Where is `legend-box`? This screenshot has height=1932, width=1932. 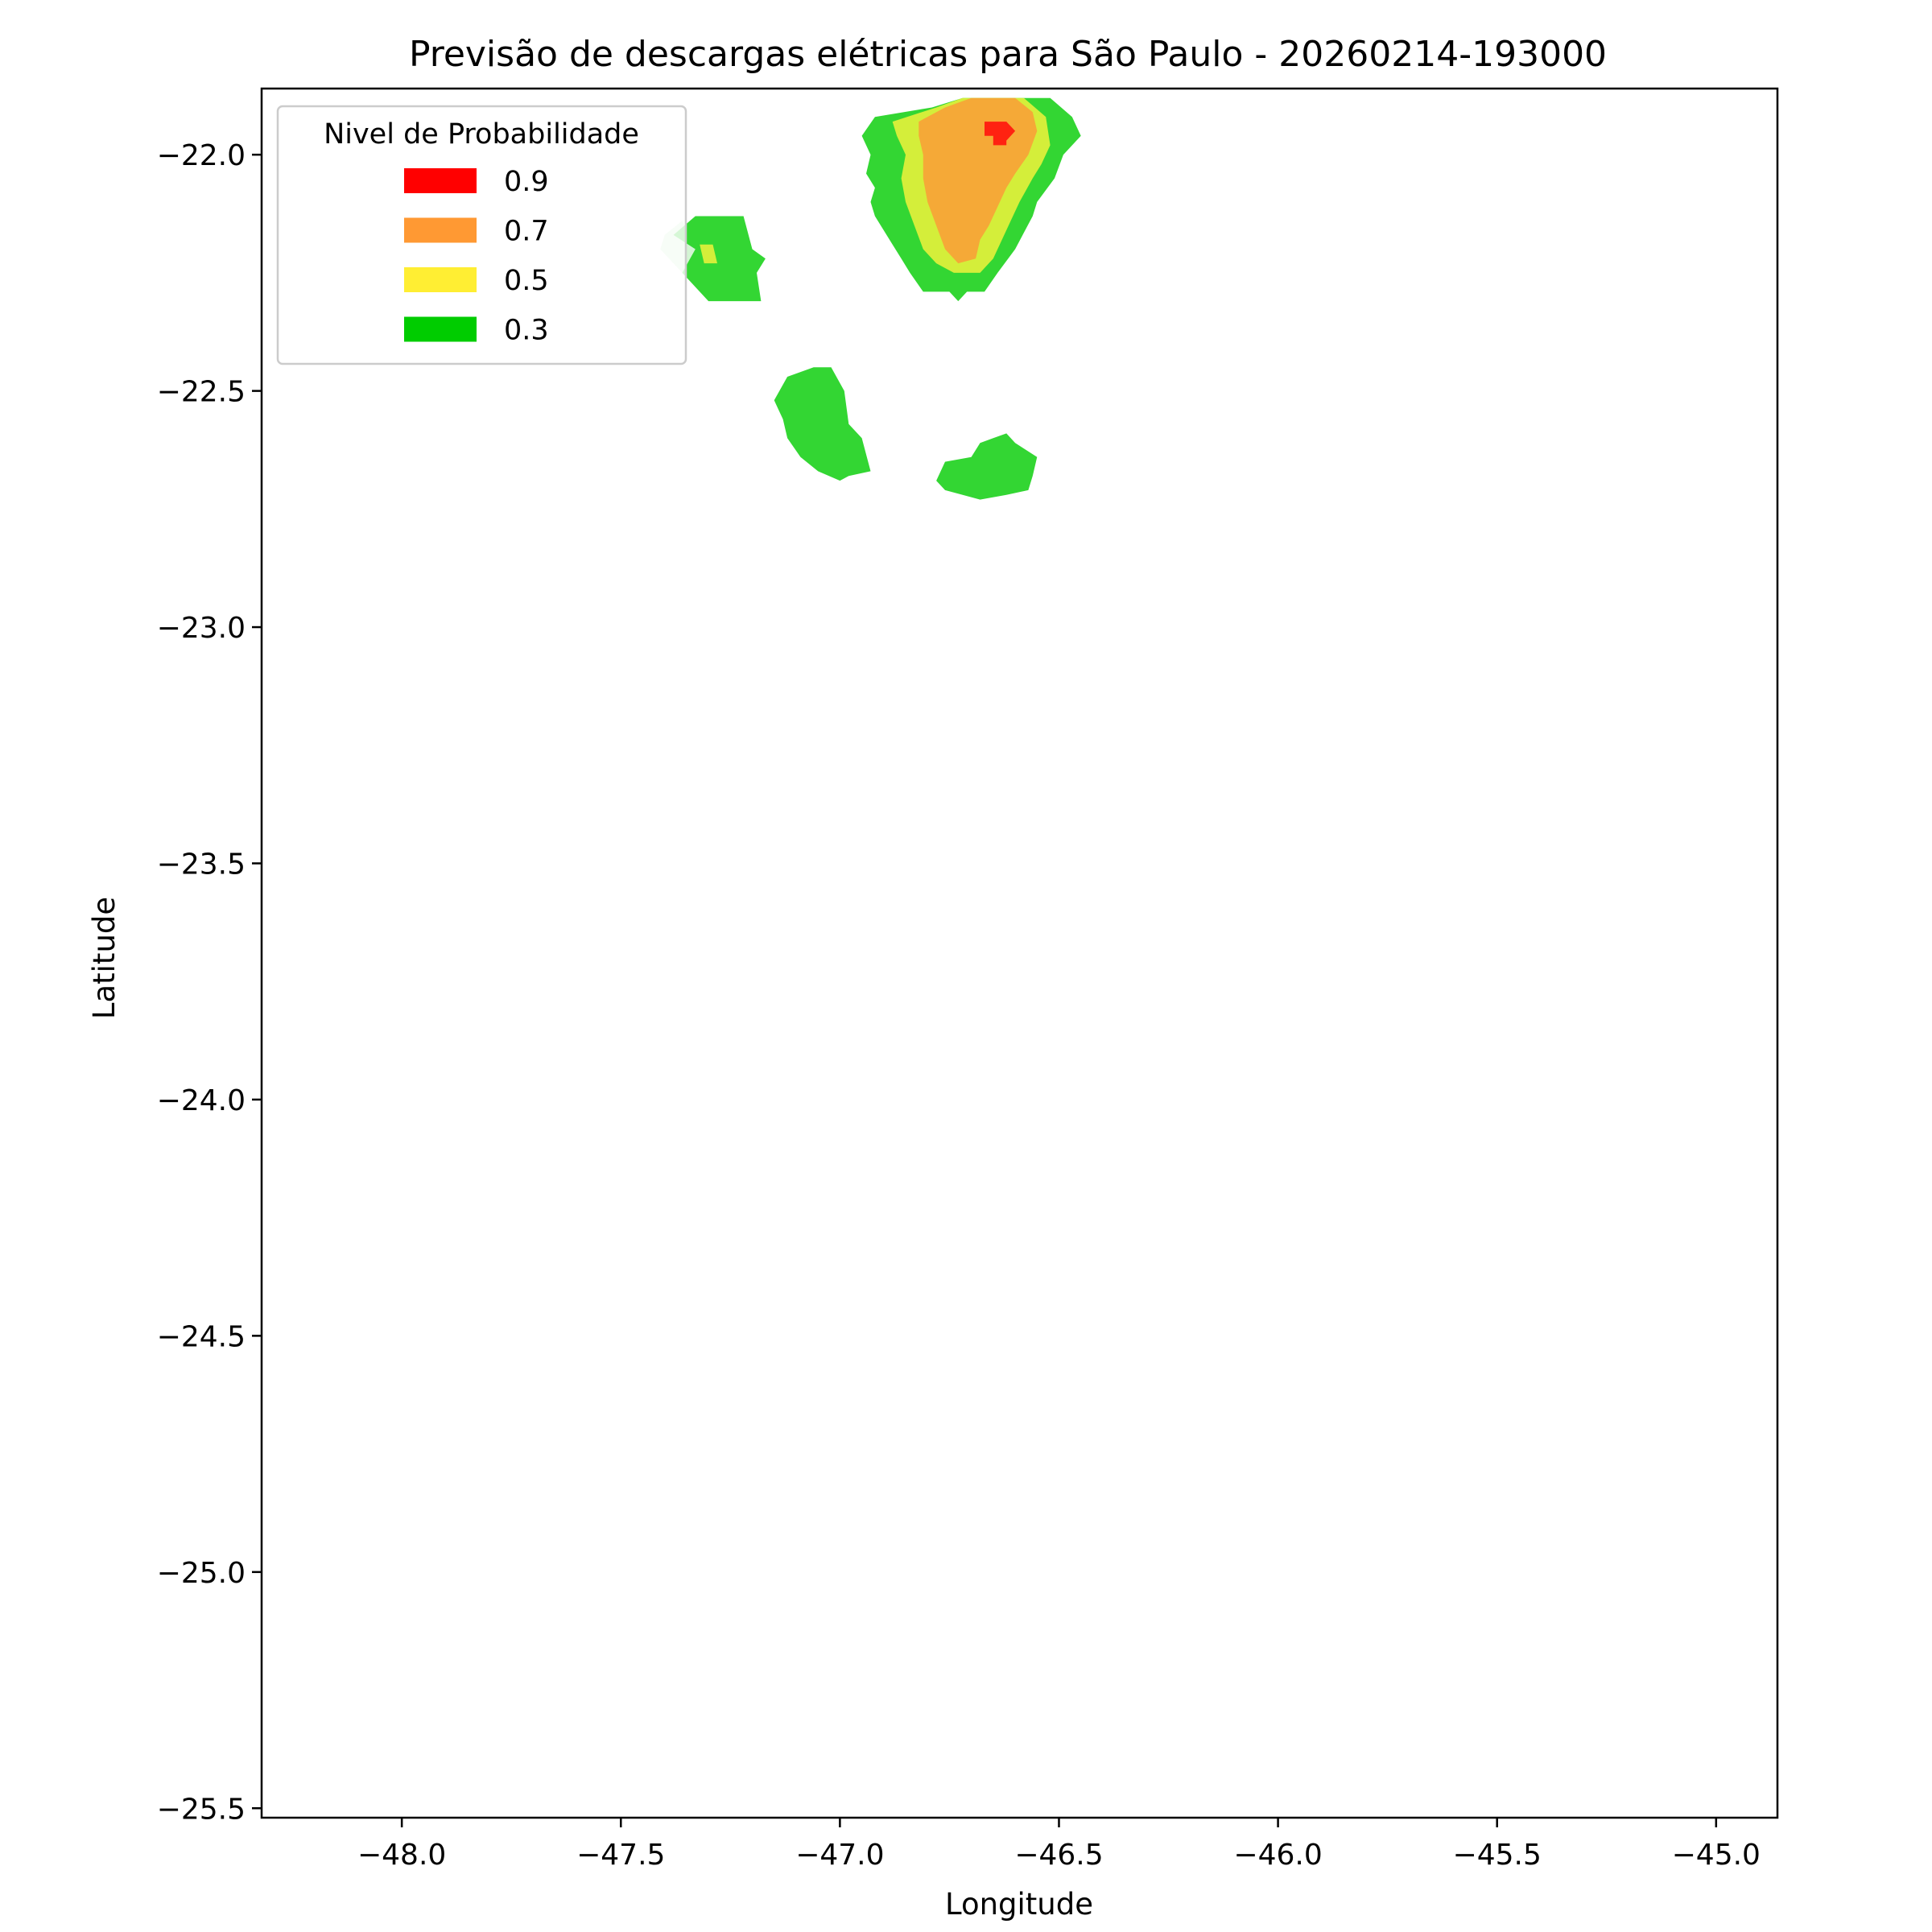
legend-box is located at coordinates (482, 235).